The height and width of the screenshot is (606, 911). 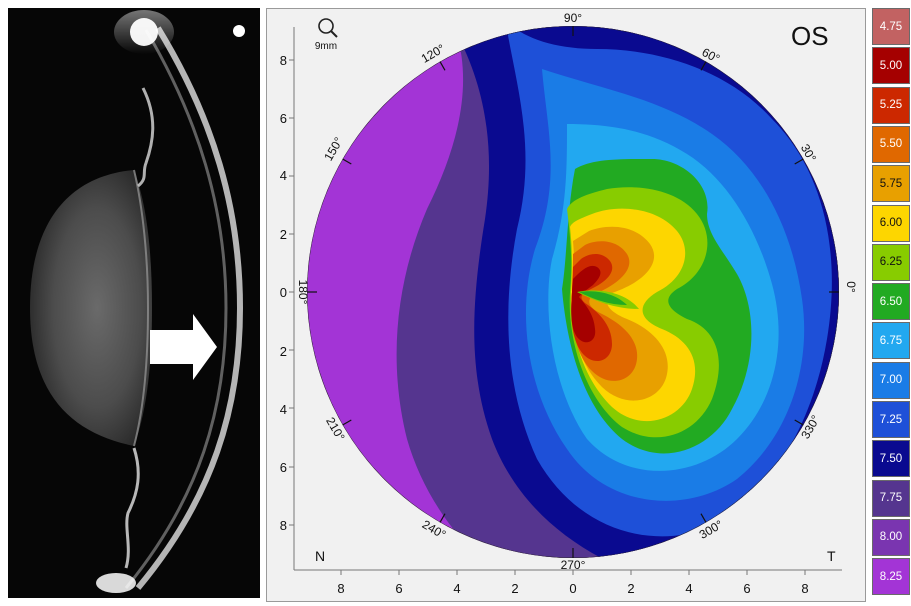 I want to click on legend-entry: 5.25, so click(x=891, y=105).